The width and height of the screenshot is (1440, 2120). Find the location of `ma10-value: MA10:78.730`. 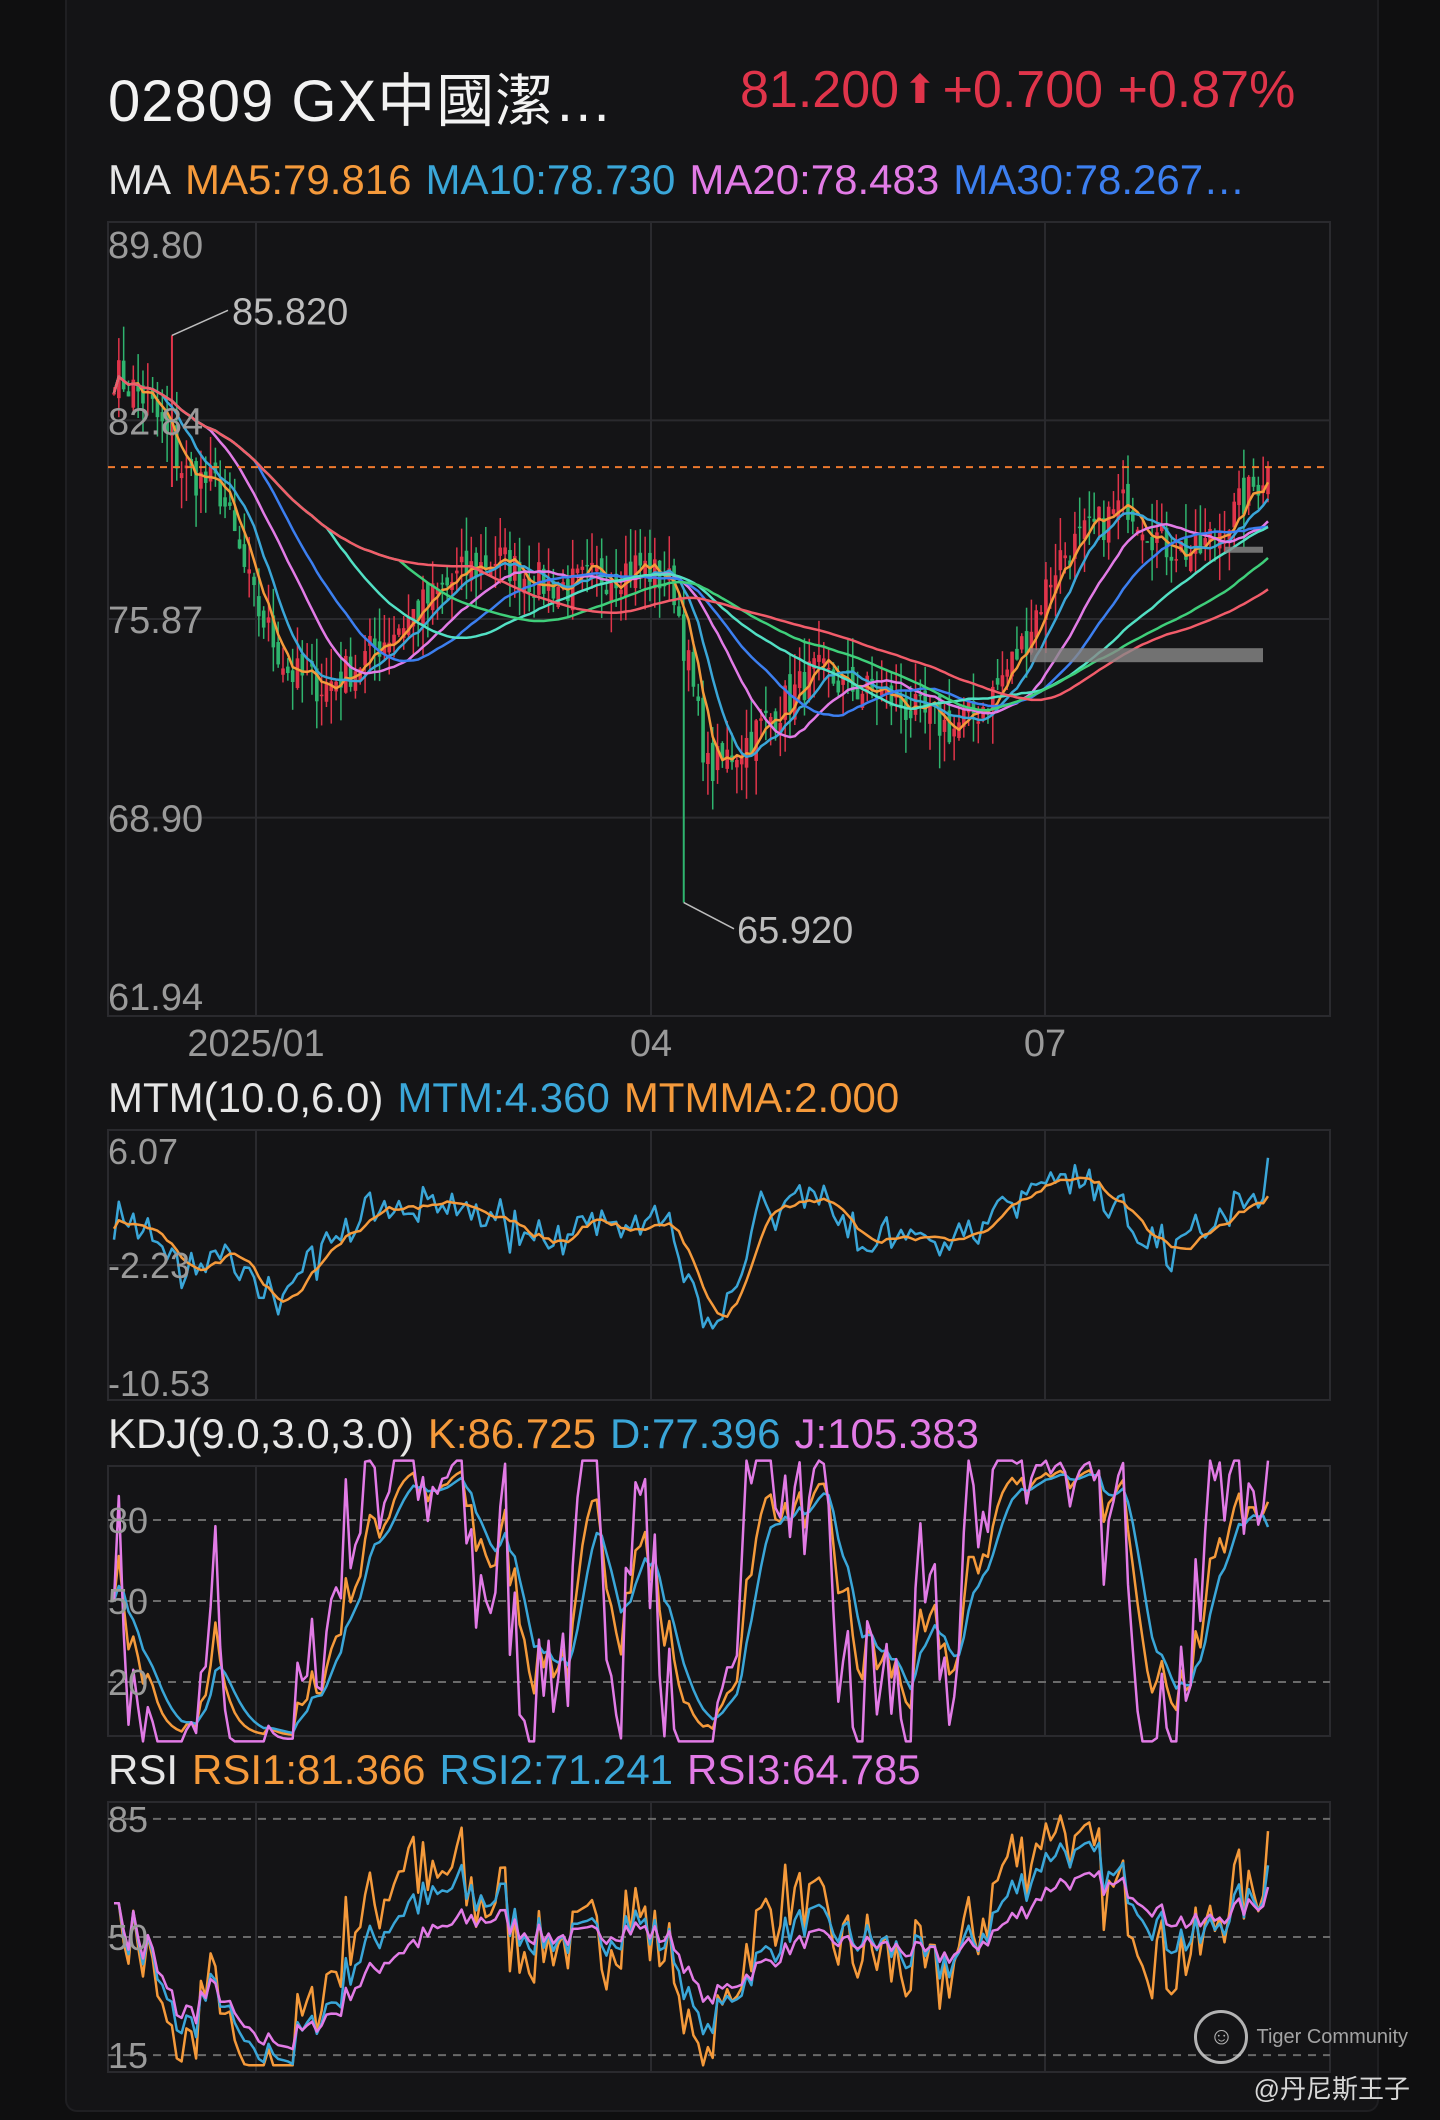

ma10-value: MA10:78.730 is located at coordinates (550, 179).